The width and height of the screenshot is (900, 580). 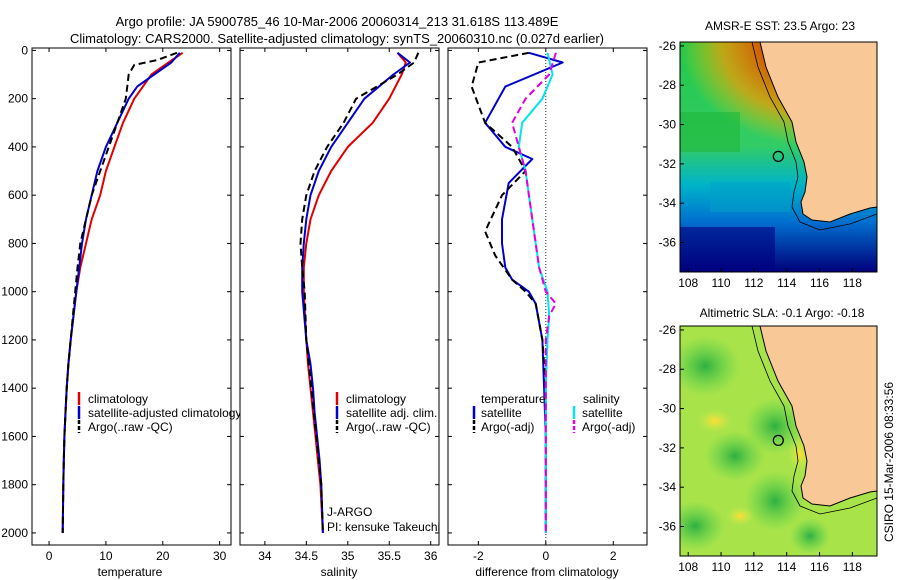 I want to click on timestamp-stamp: CSIRO 15-Mar-2006 08:33:56, so click(x=889, y=462).